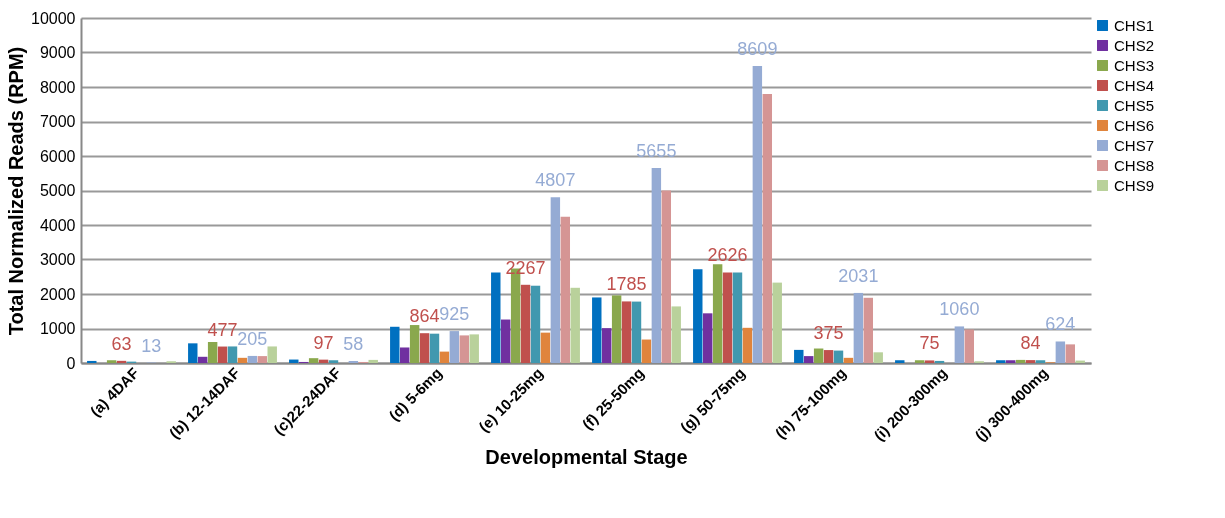 Image resolution: width=1225 pixels, height=518 pixels. I want to click on legend-label: CHS7, so click(1134, 145).